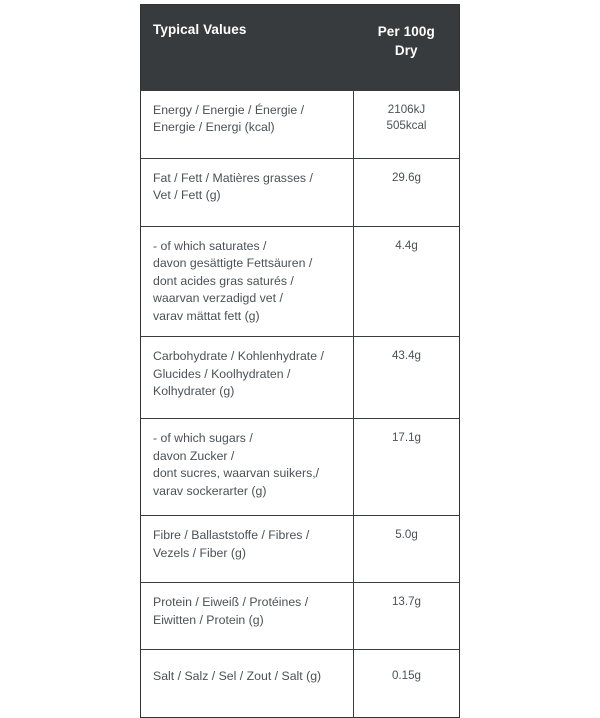 This screenshot has width=600, height=718. I want to click on nutrient-value-line: 0.15g, so click(406, 676).